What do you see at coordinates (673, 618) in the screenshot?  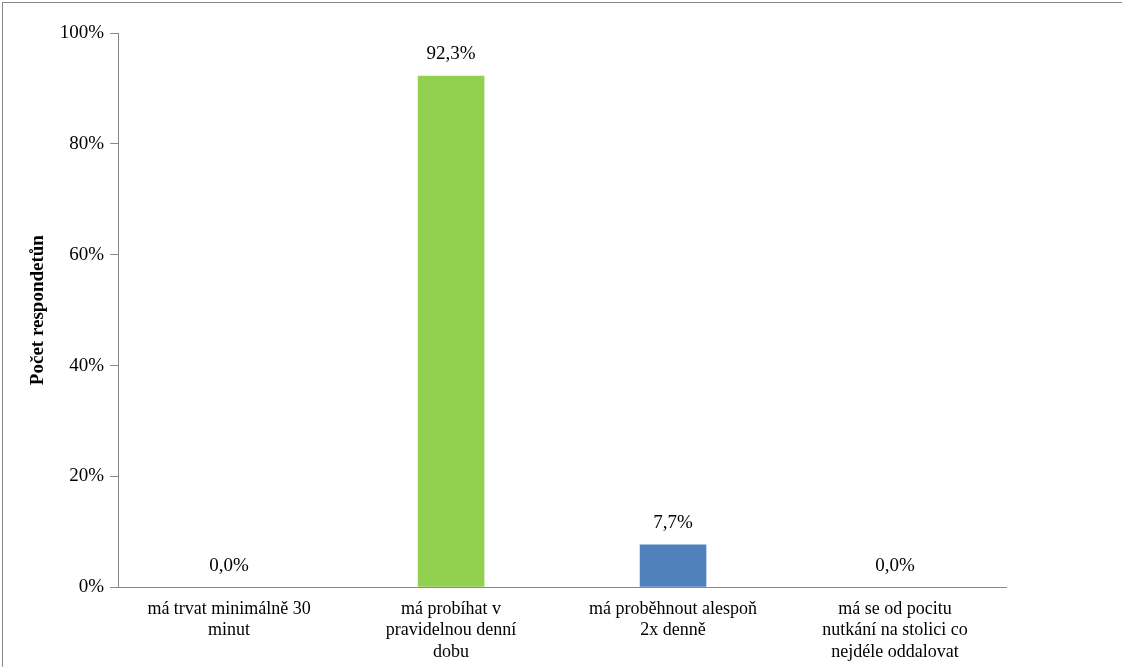 I see `x-tick-label: má proběhnout alespoň 2x denně` at bounding box center [673, 618].